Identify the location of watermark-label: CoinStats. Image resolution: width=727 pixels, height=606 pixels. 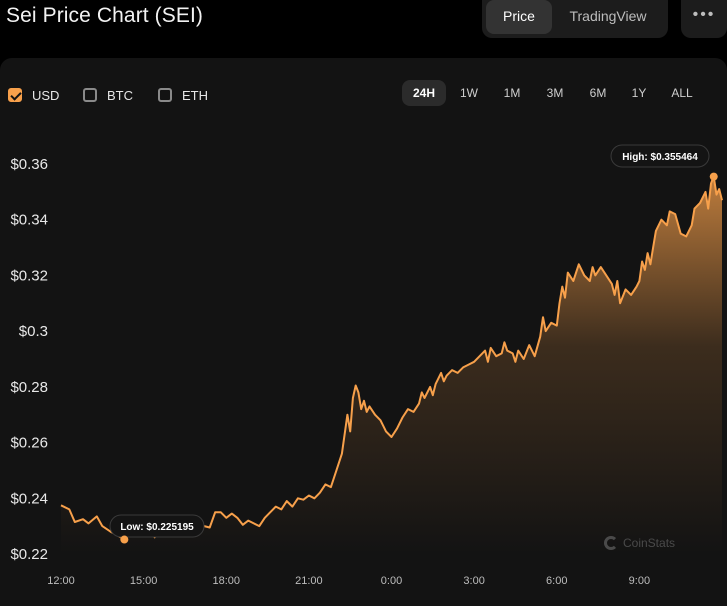
(649, 543).